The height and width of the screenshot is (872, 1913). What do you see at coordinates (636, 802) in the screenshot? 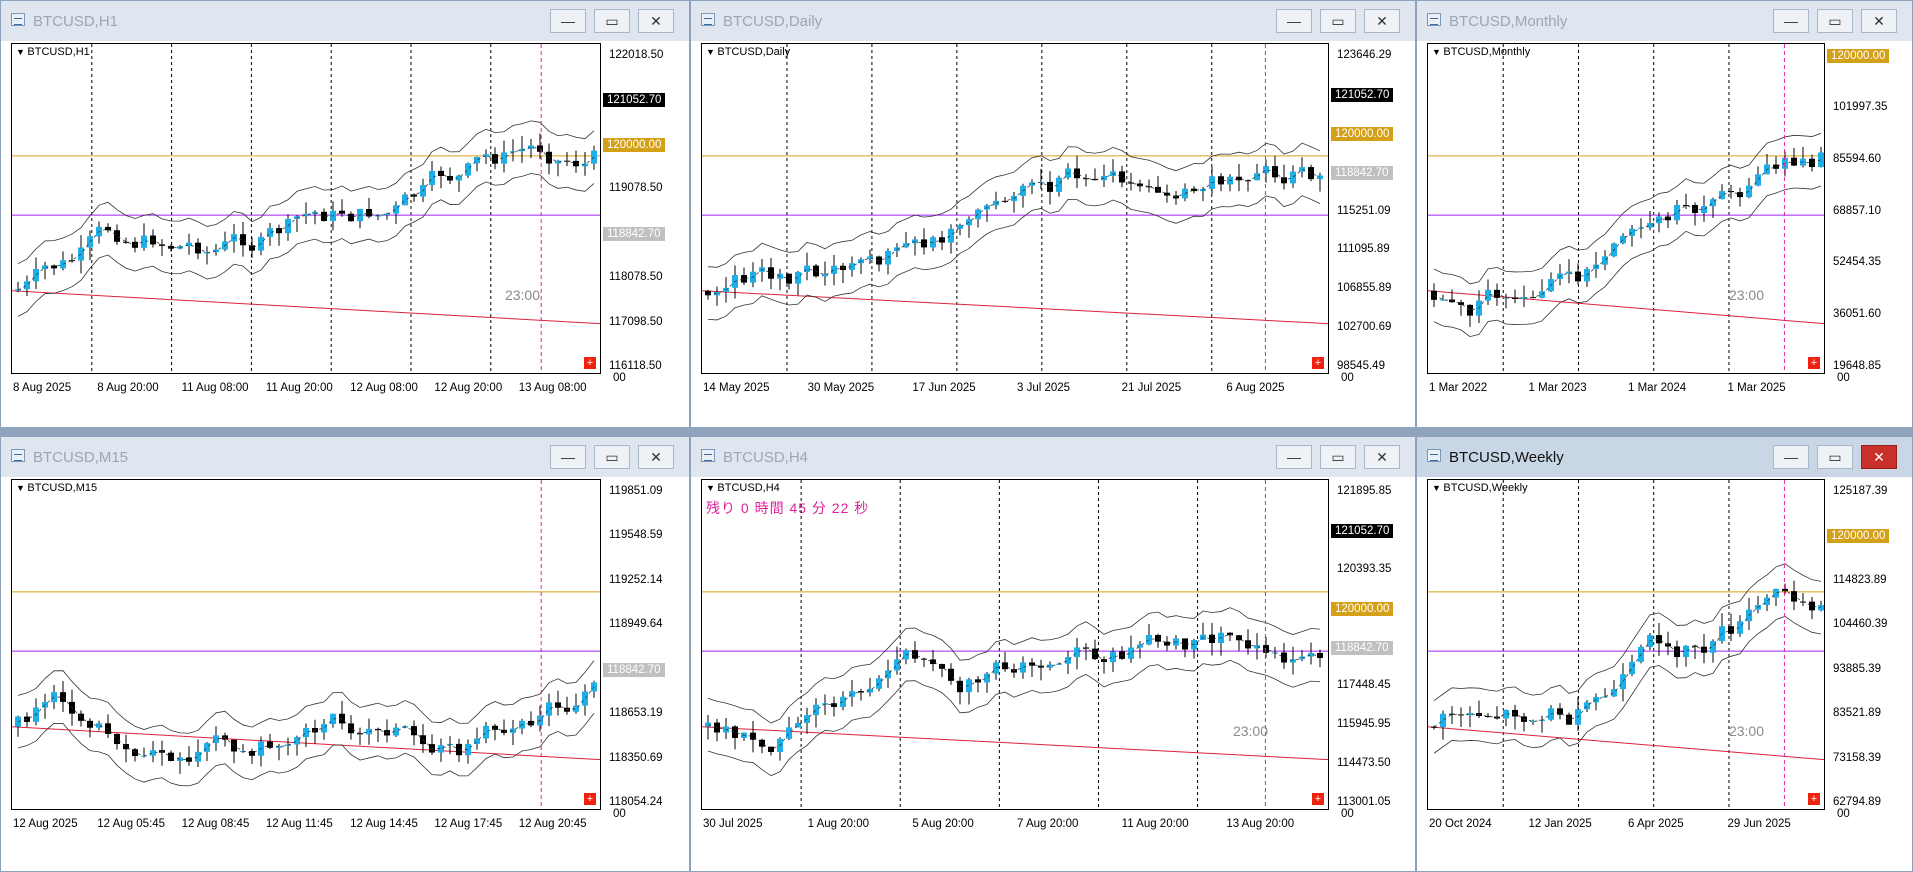
I see `price-tick: 118054.24` at bounding box center [636, 802].